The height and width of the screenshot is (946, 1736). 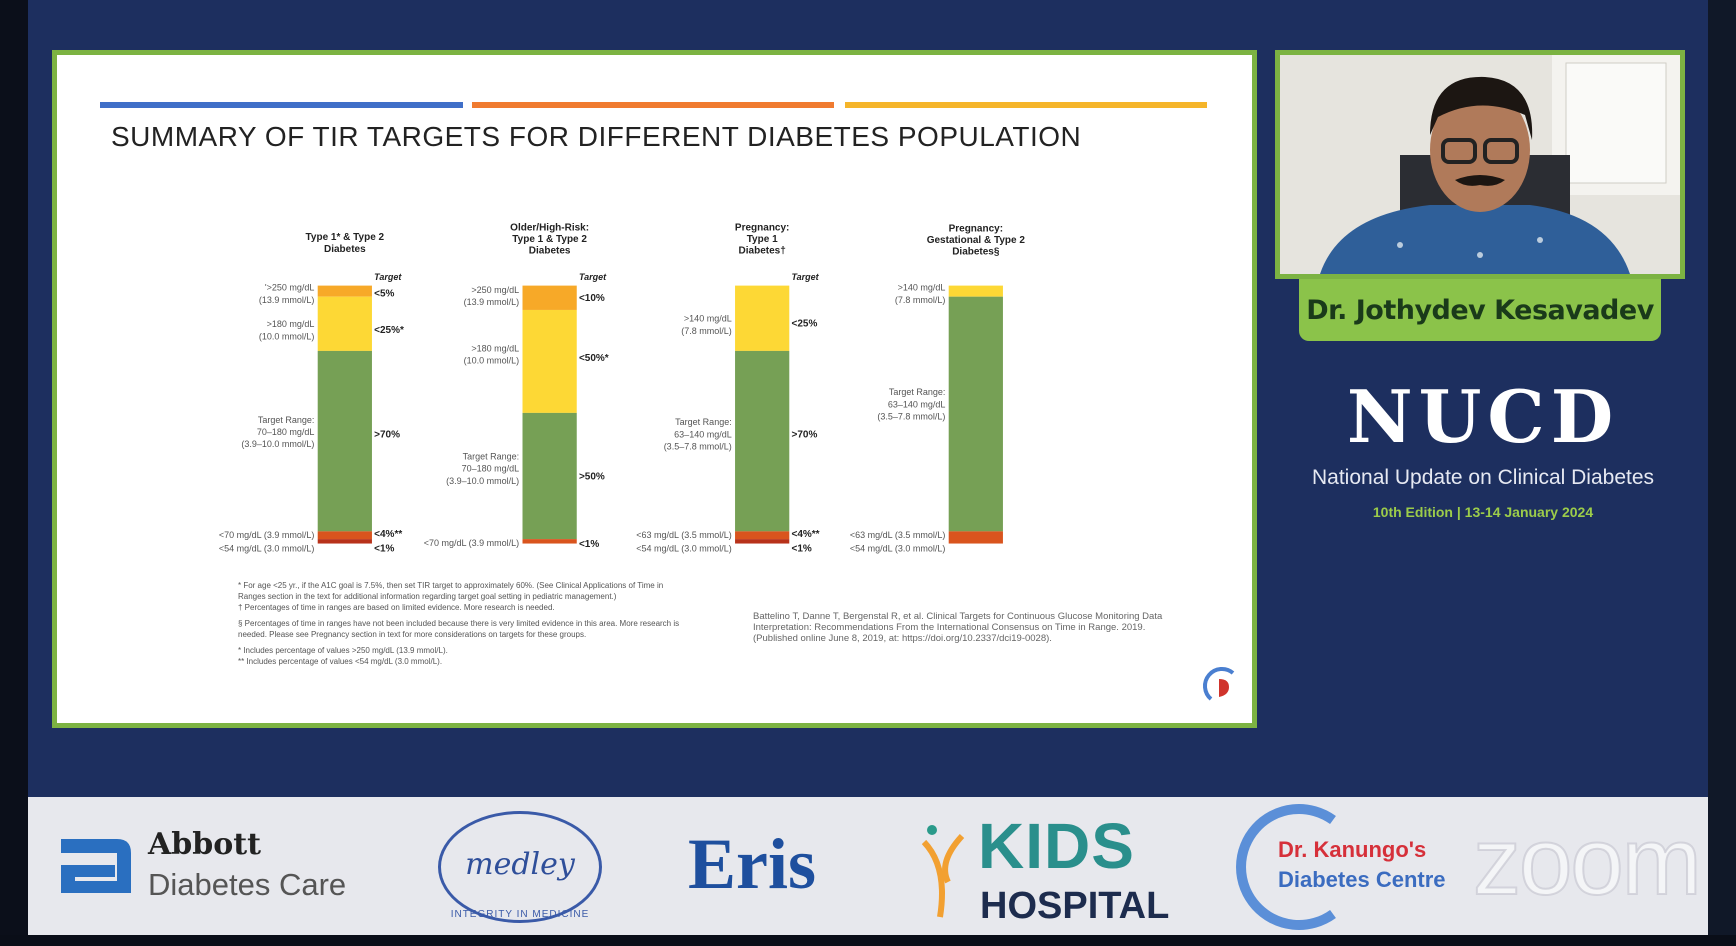 What do you see at coordinates (286, 432) in the screenshot?
I see `range-label: 70–180 mg/dL` at bounding box center [286, 432].